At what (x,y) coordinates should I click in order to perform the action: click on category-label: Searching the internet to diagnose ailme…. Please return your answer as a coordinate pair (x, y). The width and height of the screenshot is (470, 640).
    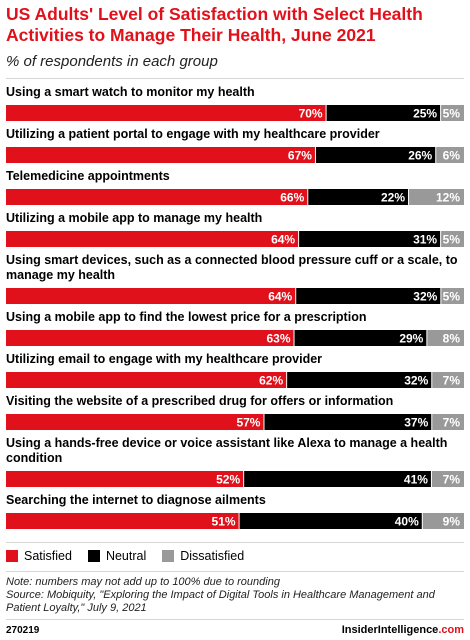
    Looking at the image, I should click on (136, 500).